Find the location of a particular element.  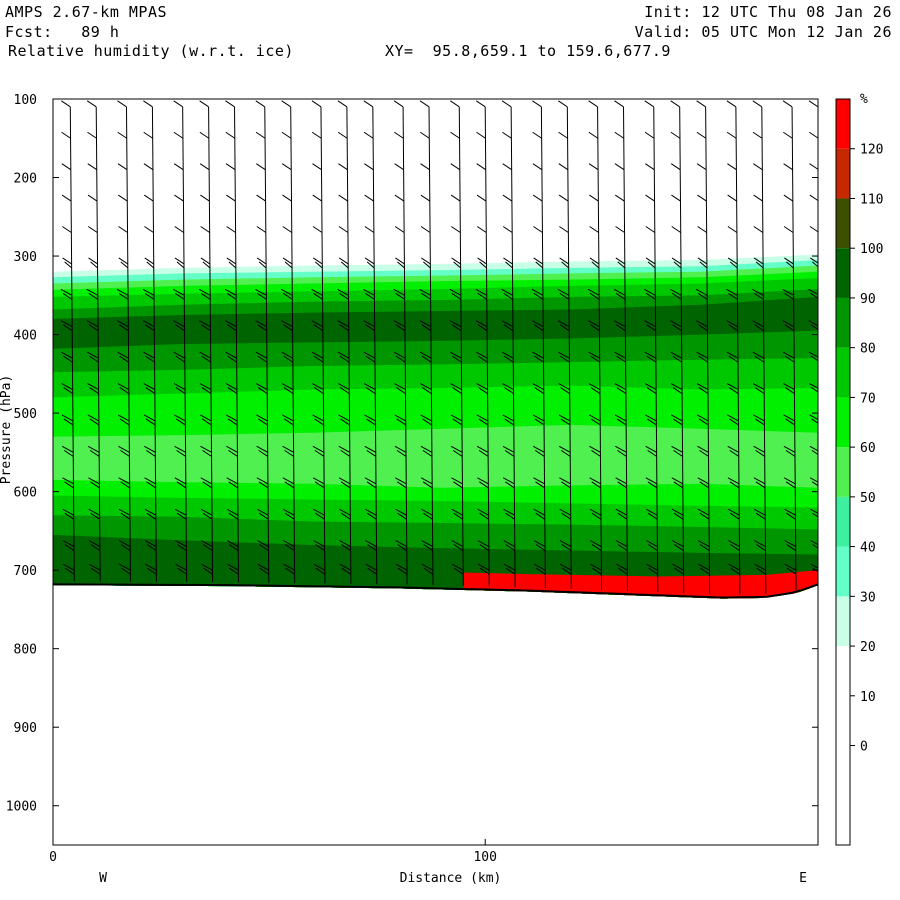

x-tick-label: 0 is located at coordinates (53, 857).